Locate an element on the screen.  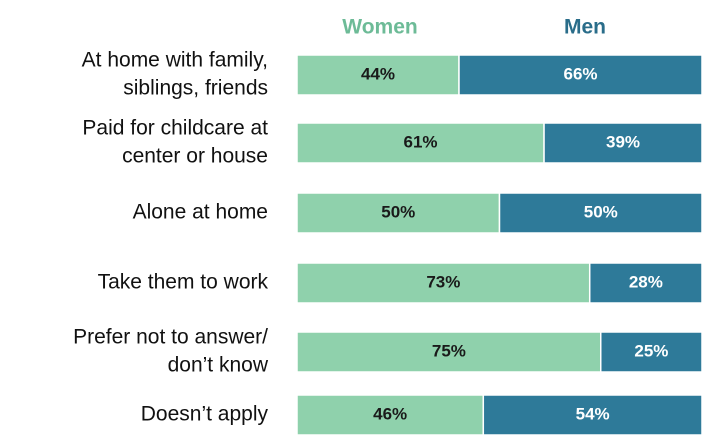
data-label: 66% is located at coordinates (580, 73).